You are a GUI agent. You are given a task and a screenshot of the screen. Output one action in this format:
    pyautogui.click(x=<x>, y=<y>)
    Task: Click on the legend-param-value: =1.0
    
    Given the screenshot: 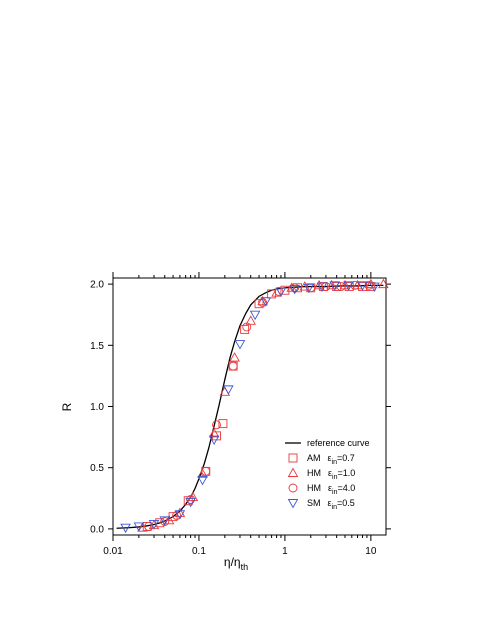 What is the action you would take?
    pyautogui.click(x=346, y=473)
    